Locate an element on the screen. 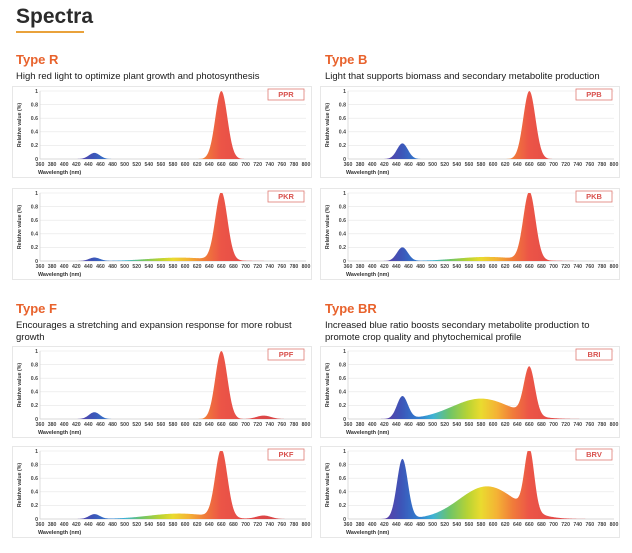  spectrum-badge-label: PKB is located at coordinates (594, 196).